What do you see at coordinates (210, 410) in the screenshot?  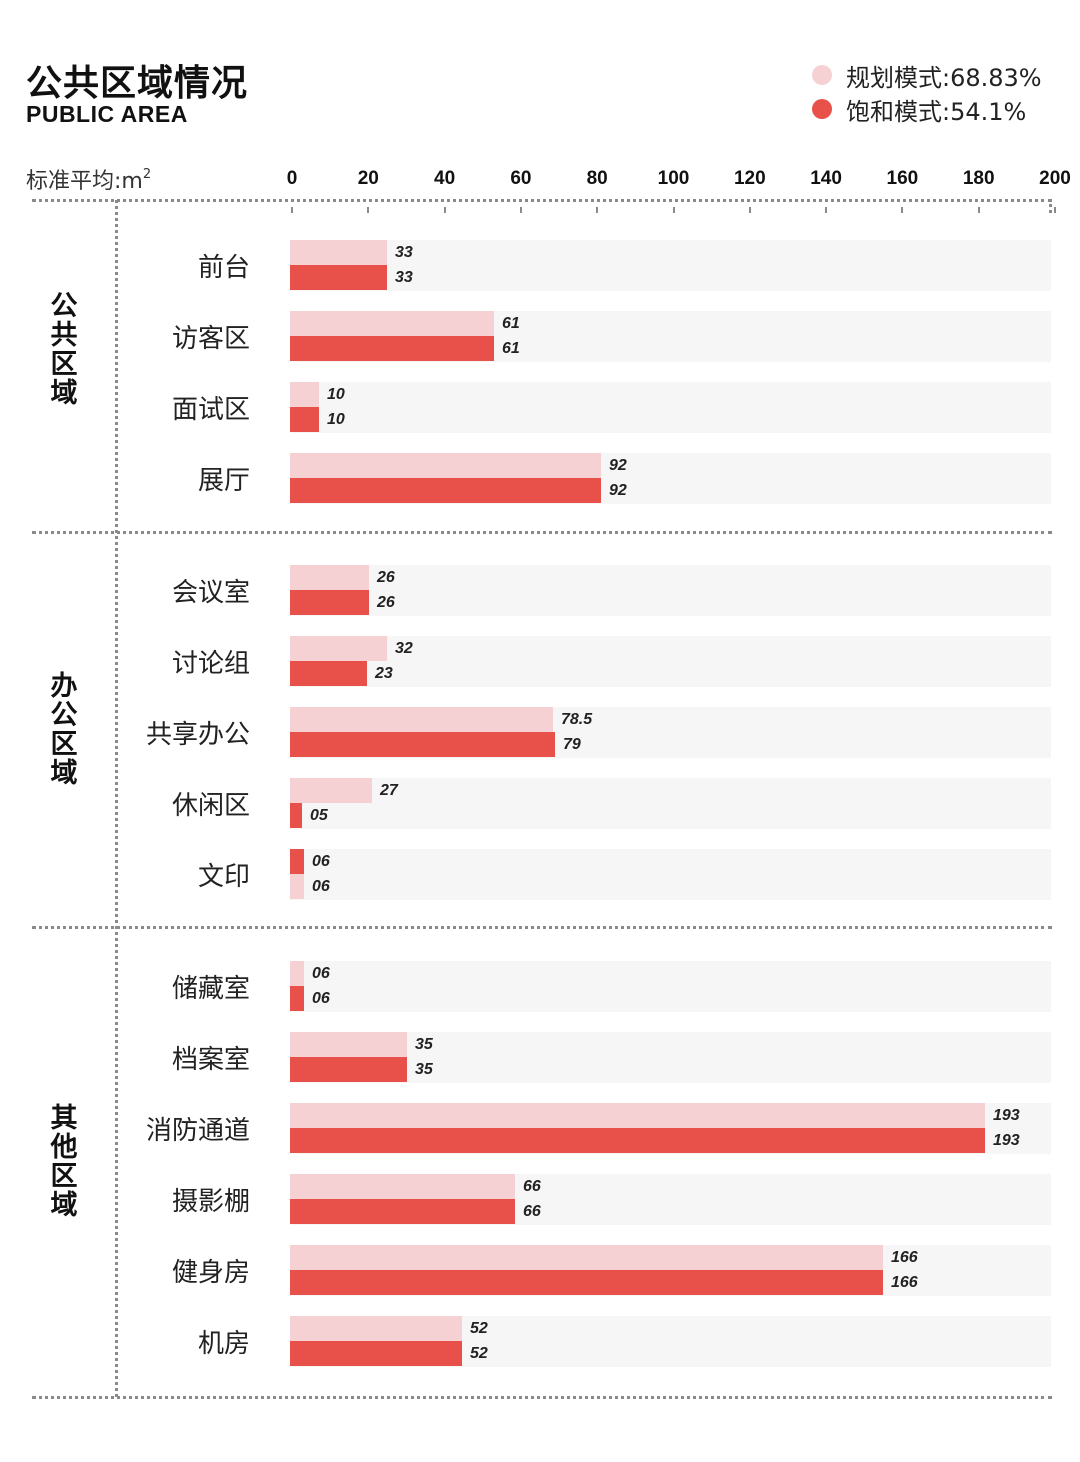 I see `category-label: 面试区` at bounding box center [210, 410].